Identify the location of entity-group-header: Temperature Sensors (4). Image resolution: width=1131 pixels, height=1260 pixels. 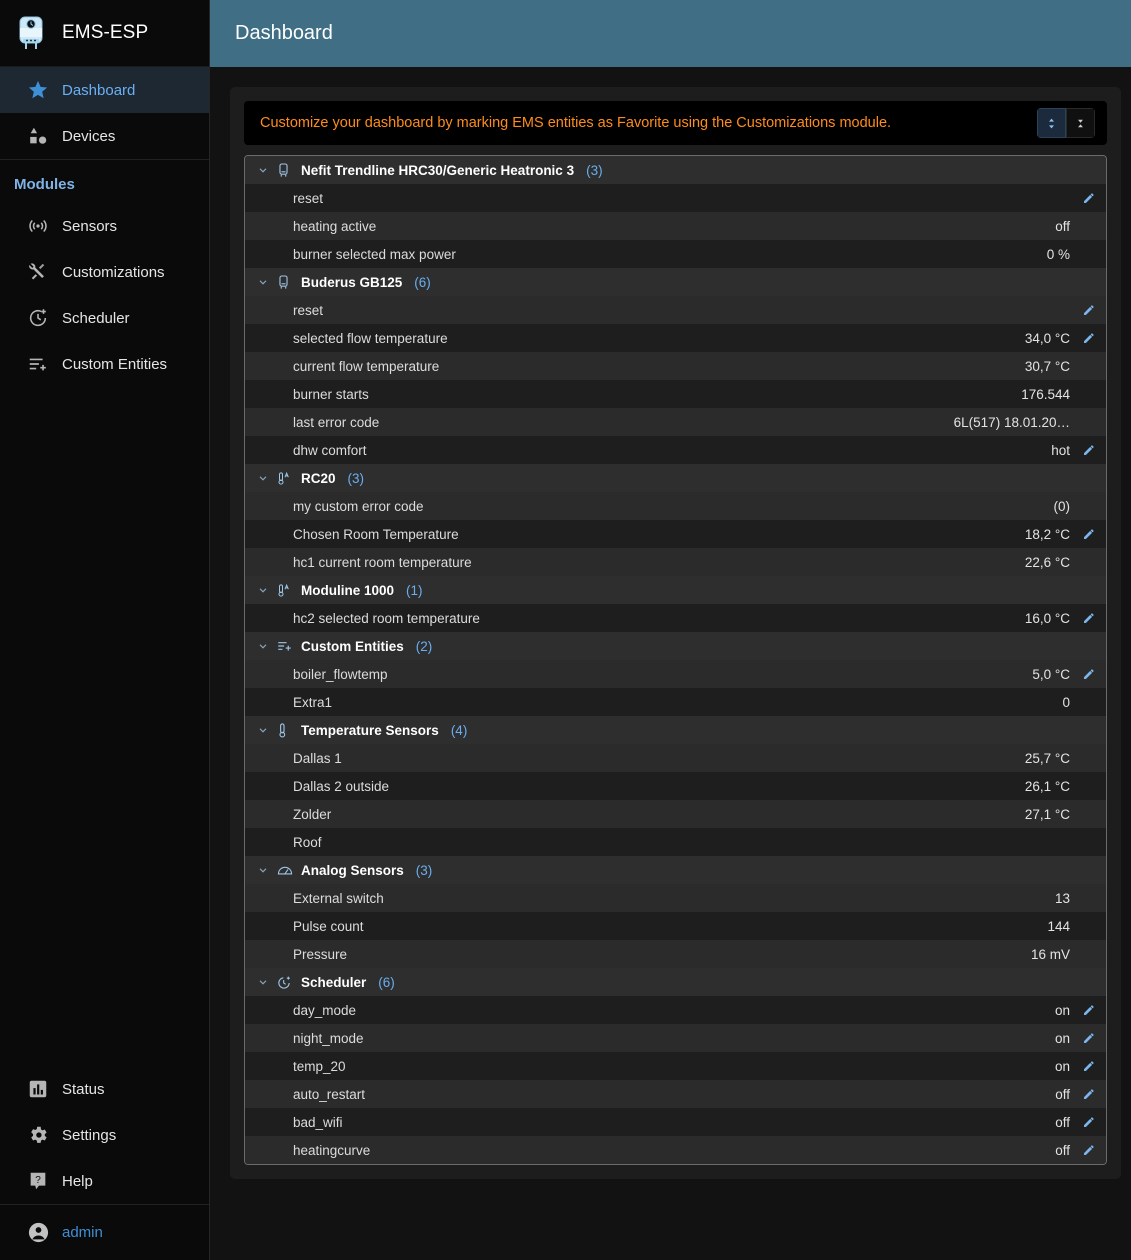
(675, 730).